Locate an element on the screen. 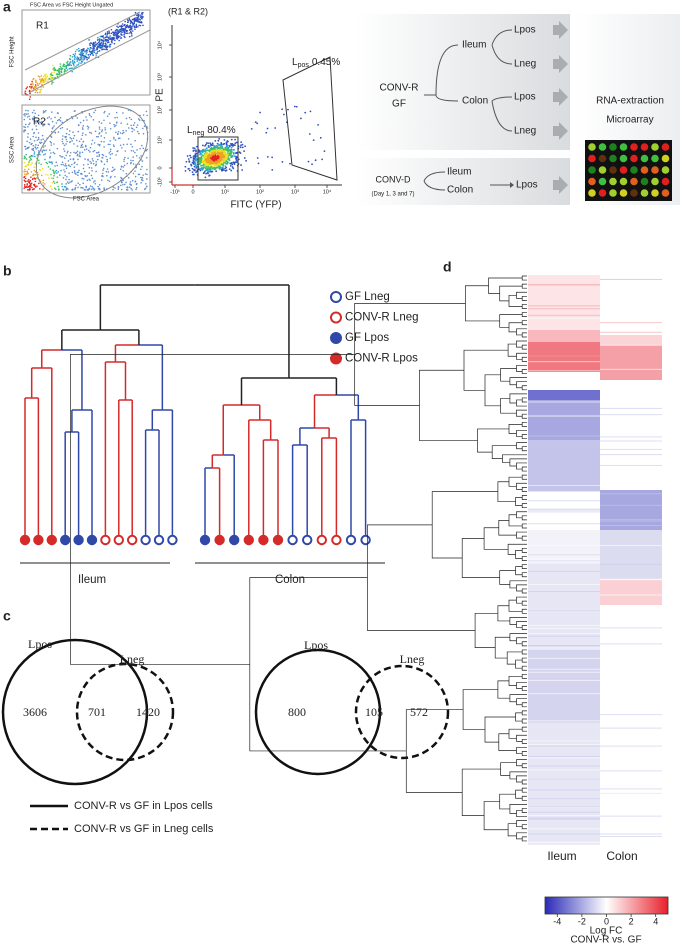 The image size is (685, 944). axis-label: FSC Height is located at coordinates (13, 51).